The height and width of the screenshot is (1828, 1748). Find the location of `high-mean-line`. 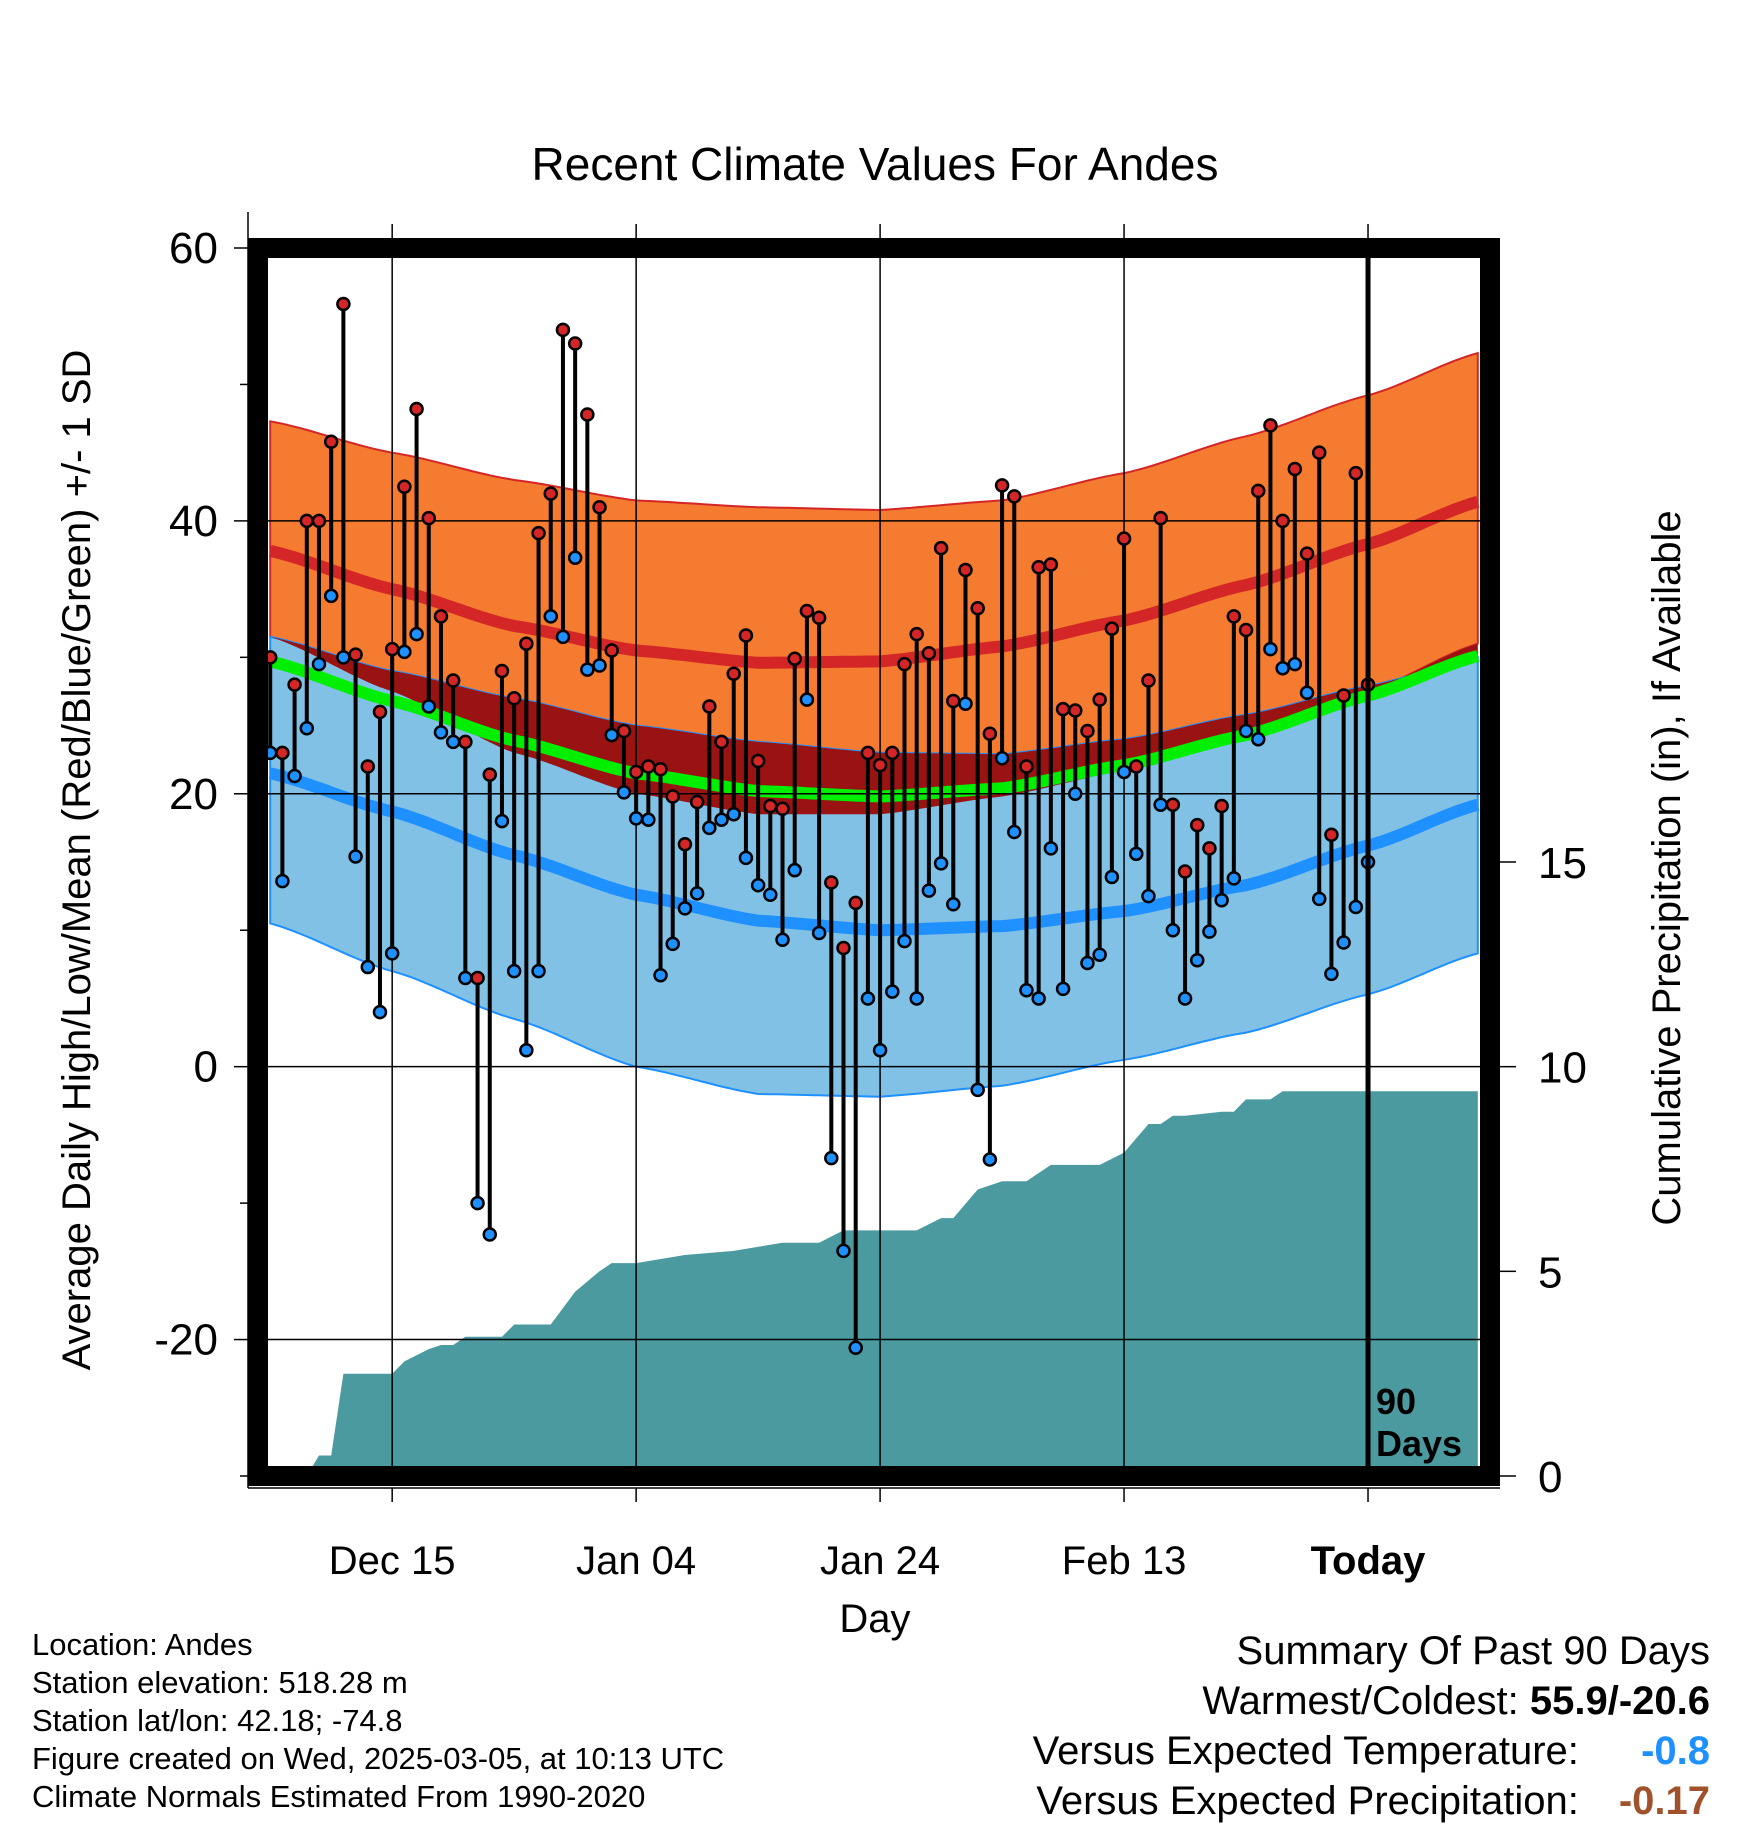

high-mean-line is located at coordinates (874, 582).